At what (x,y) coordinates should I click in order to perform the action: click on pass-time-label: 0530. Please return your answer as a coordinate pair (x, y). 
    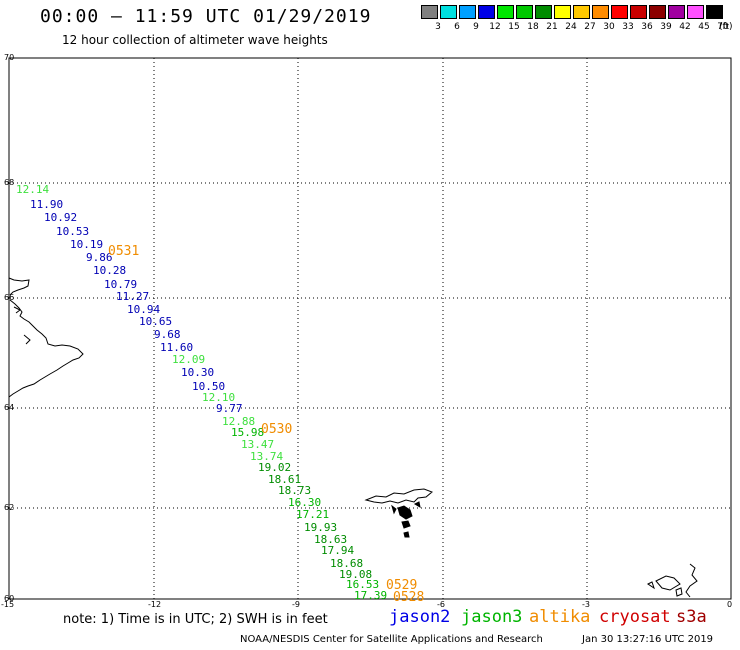
    Looking at the image, I should click on (277, 429).